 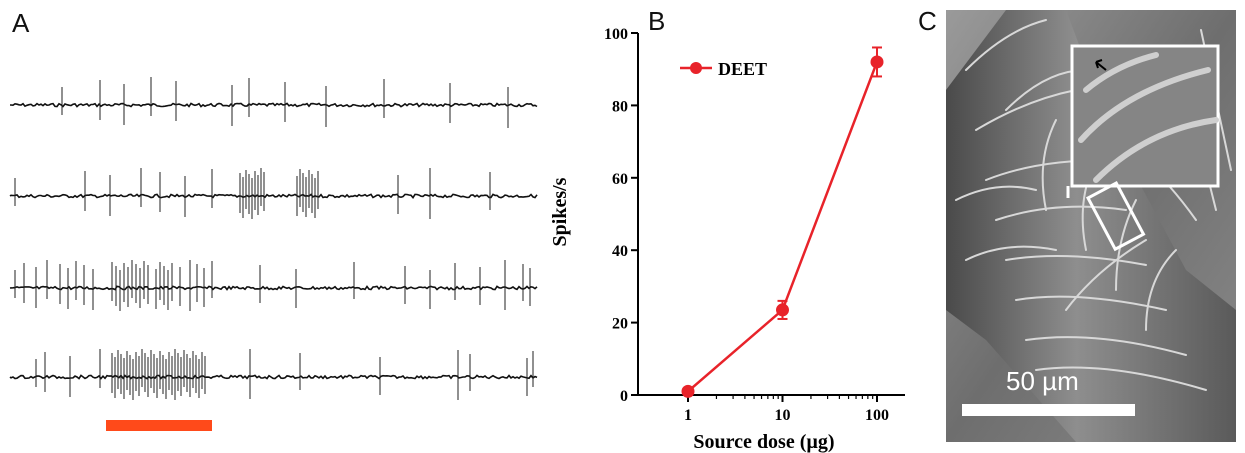 I want to click on panel-b-label: B, so click(x=657, y=21).